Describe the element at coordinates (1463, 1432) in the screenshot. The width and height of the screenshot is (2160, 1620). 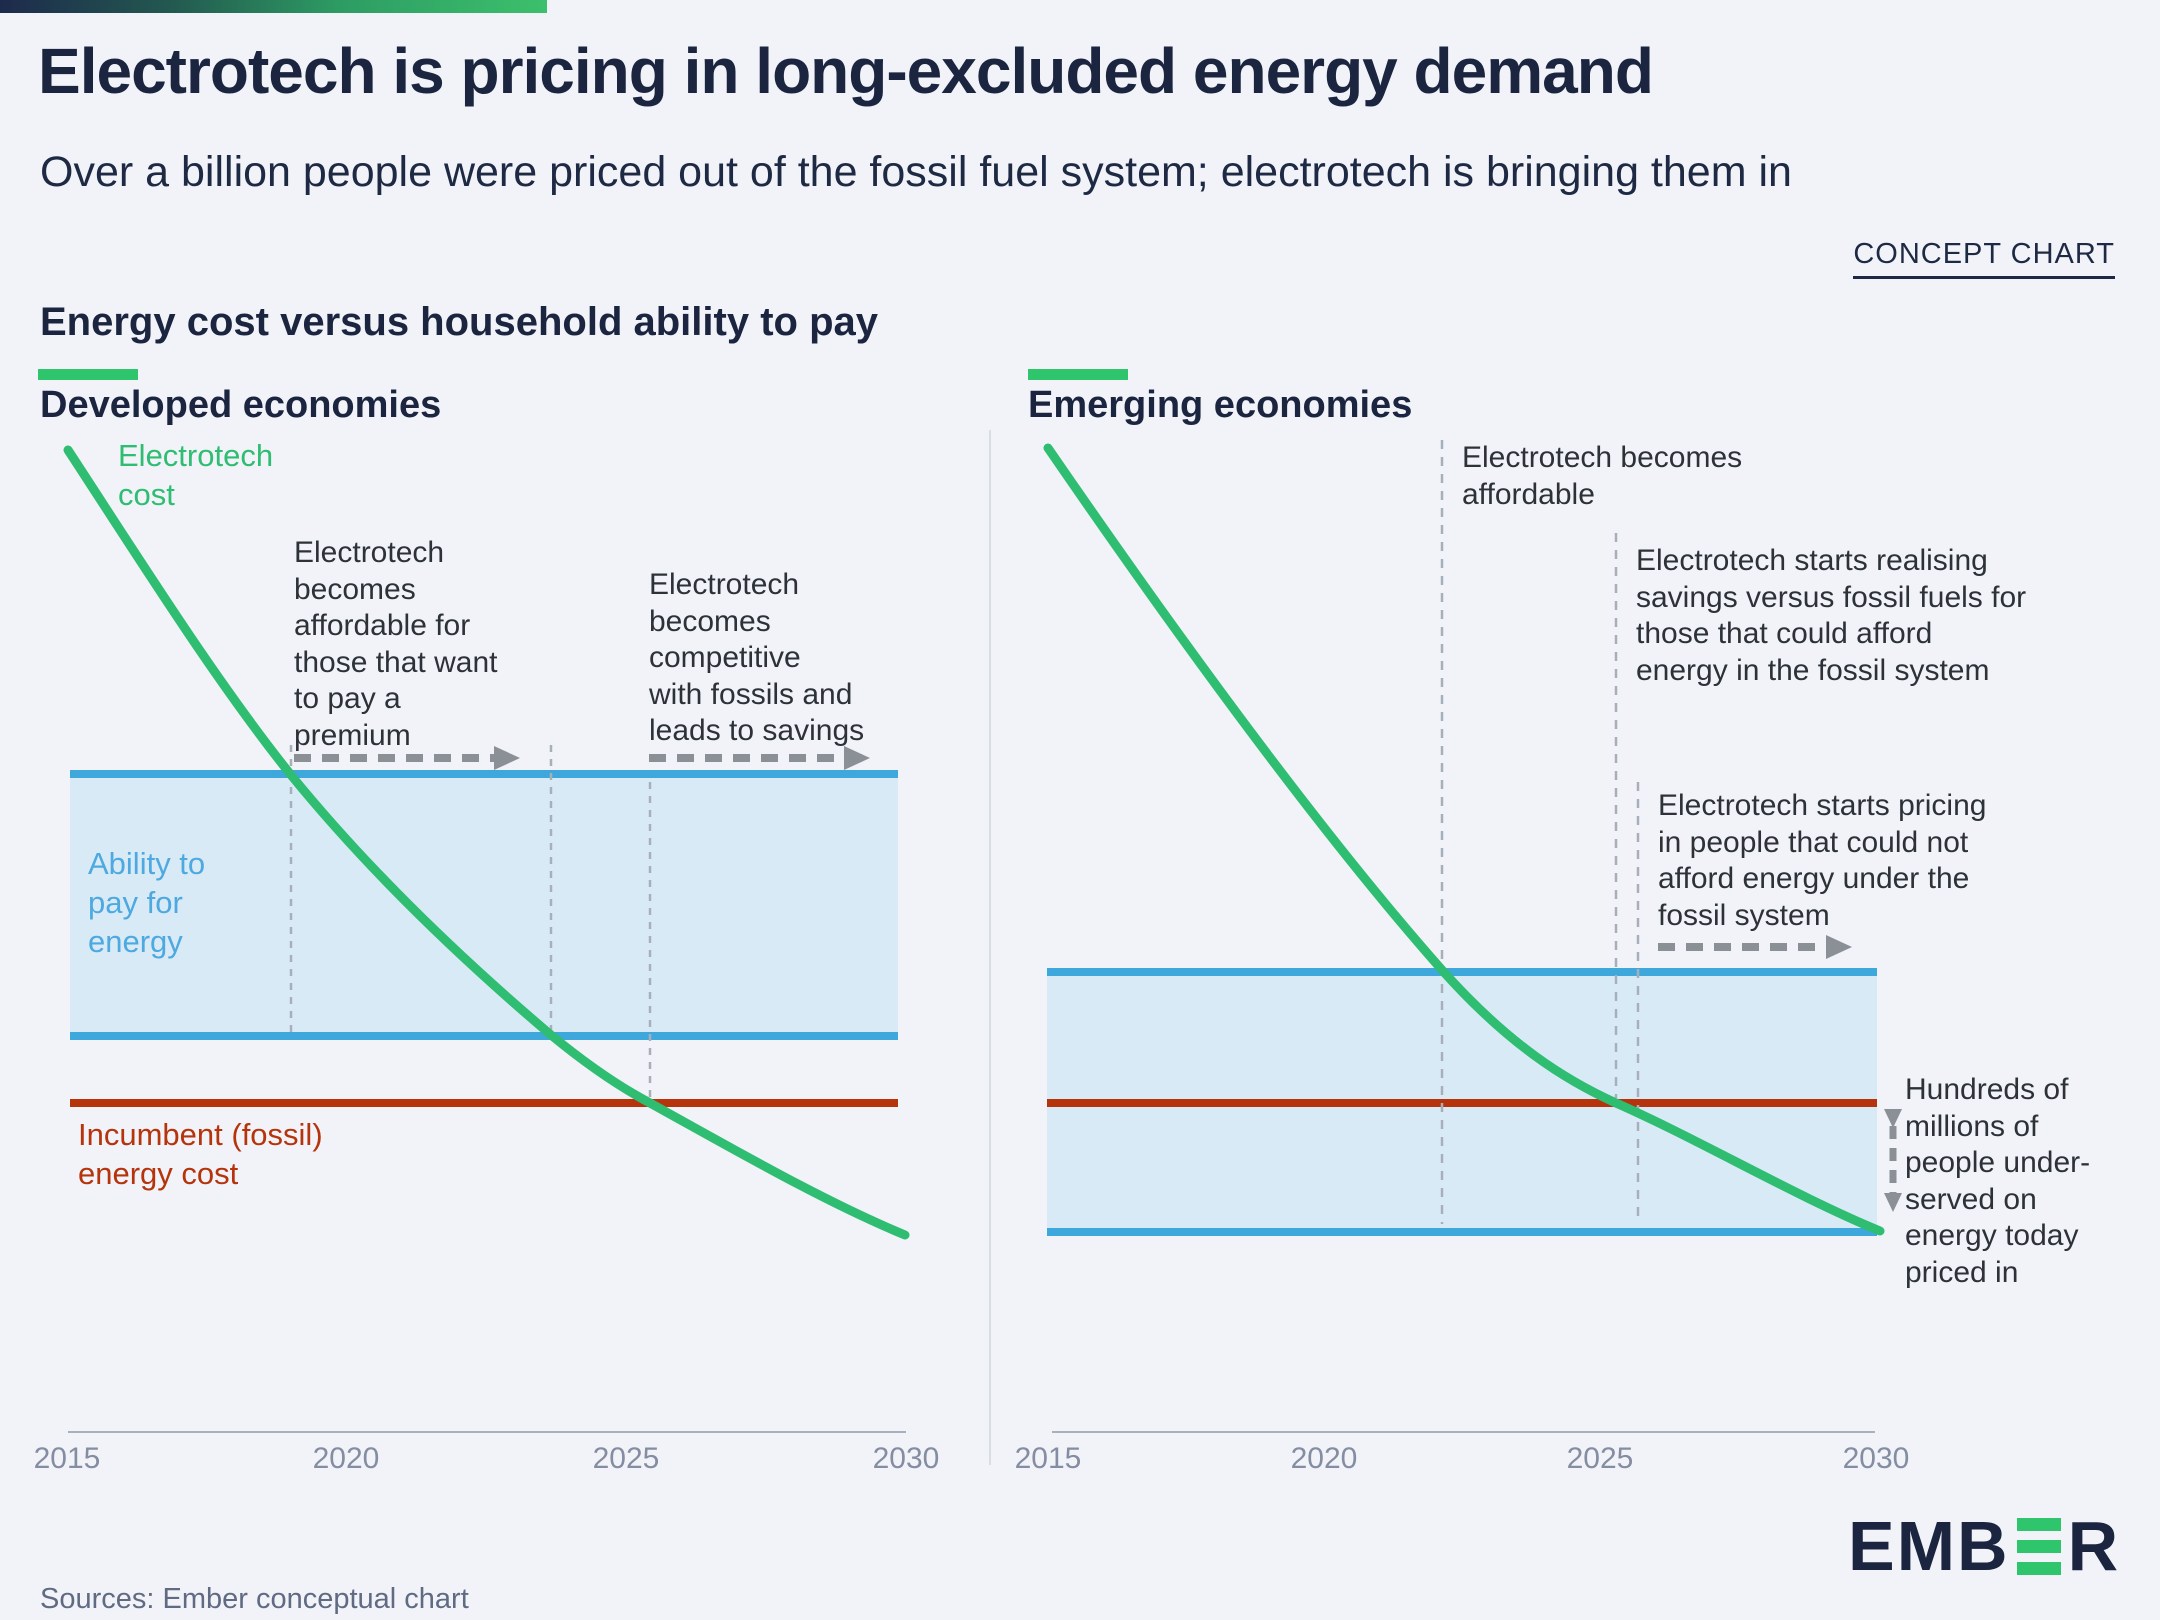
I see `emerging-x-axis` at that location.